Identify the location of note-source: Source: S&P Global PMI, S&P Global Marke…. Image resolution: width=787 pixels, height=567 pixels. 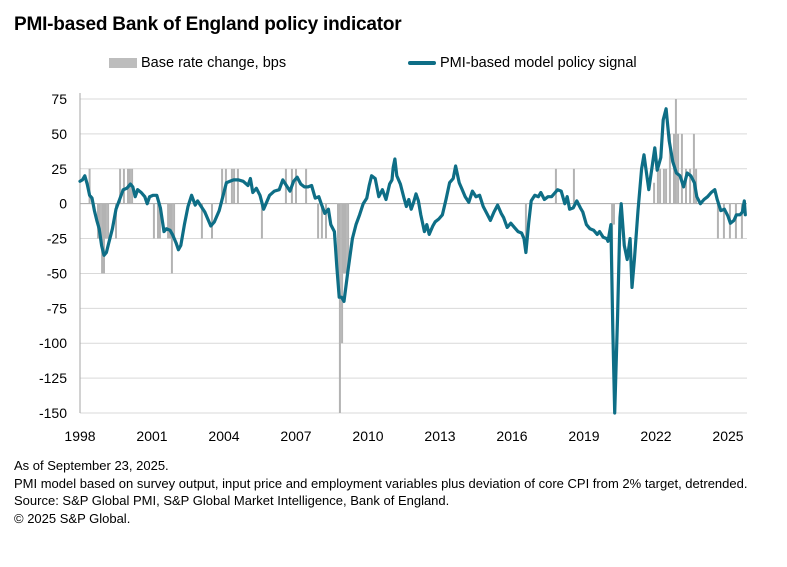
(232, 500).